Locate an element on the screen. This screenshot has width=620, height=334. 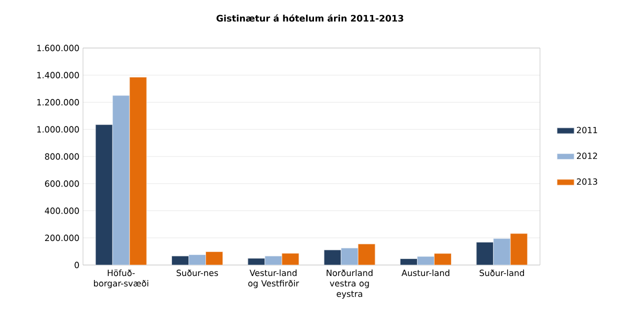
x-tick-label: Norðurland vestra og eystra is located at coordinates (349, 284).